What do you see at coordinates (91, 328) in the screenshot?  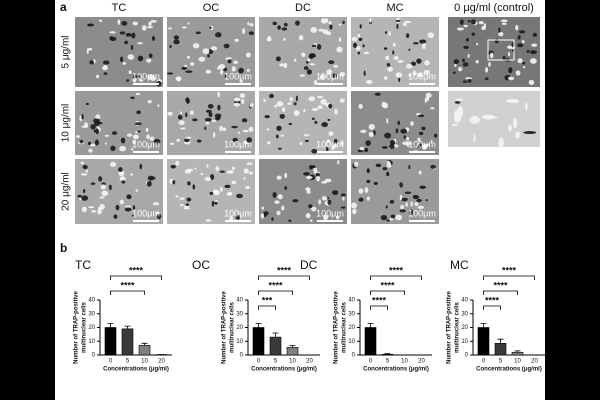 I see `y-tick-label: 20` at bounding box center [91, 328].